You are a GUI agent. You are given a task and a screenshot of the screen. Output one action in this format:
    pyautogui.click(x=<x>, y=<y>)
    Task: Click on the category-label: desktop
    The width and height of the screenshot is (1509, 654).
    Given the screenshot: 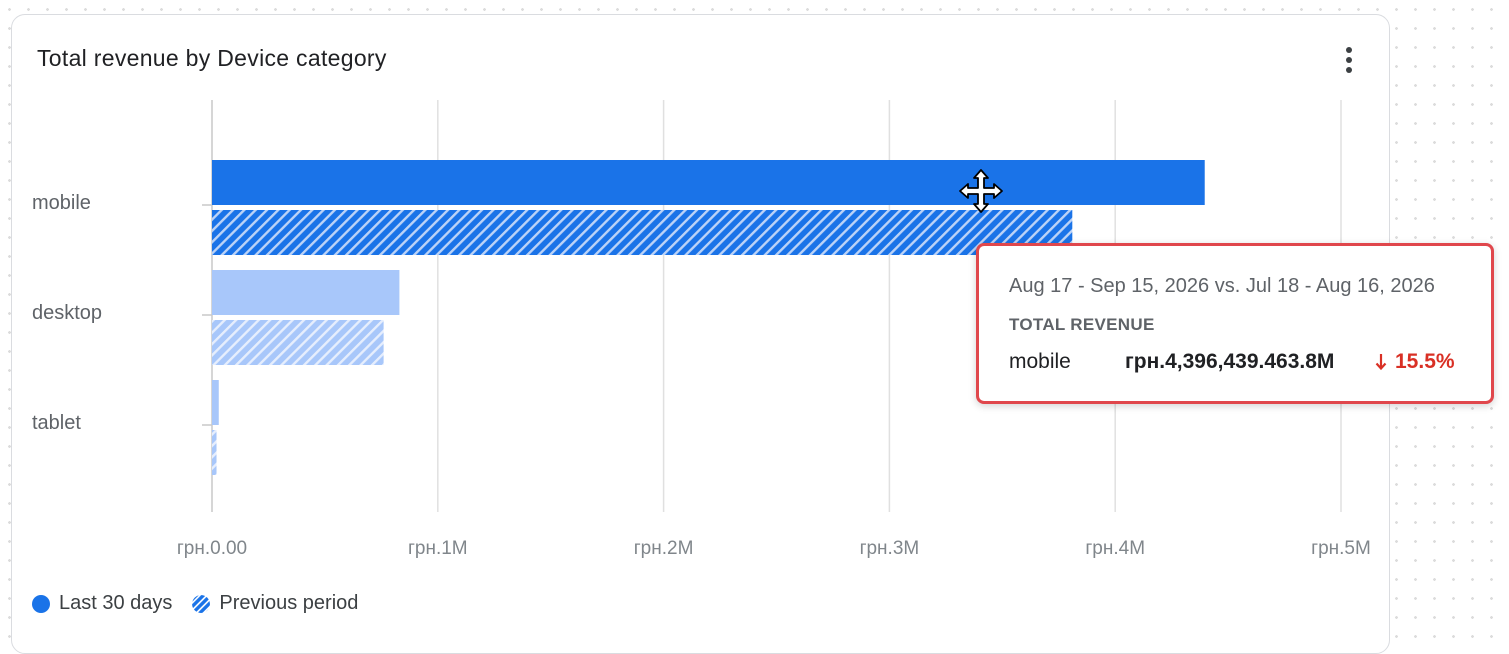 What is the action you would take?
    pyautogui.click(x=67, y=313)
    